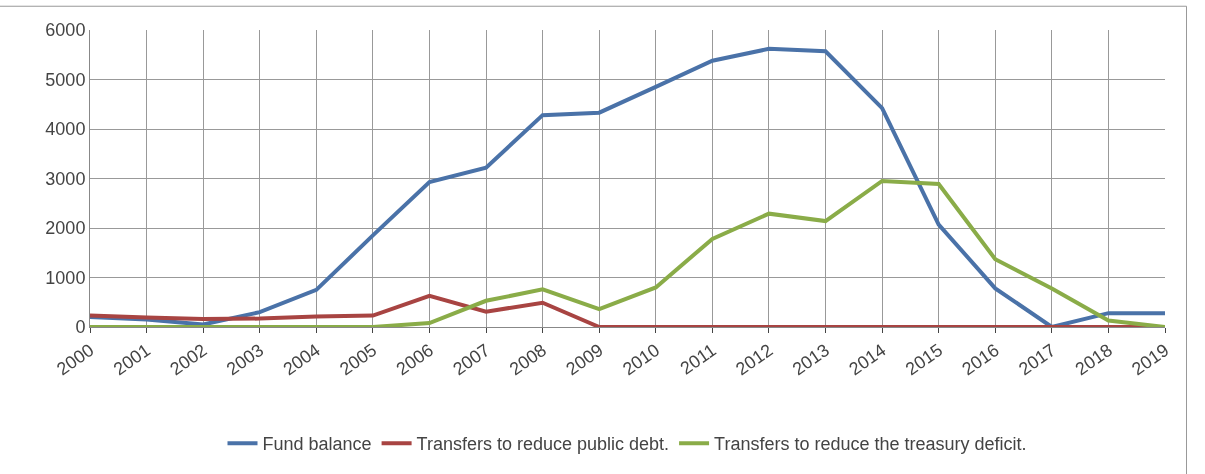 The width and height of the screenshot is (1205, 474). I want to click on y-tick-label: 3000, so click(65, 178).